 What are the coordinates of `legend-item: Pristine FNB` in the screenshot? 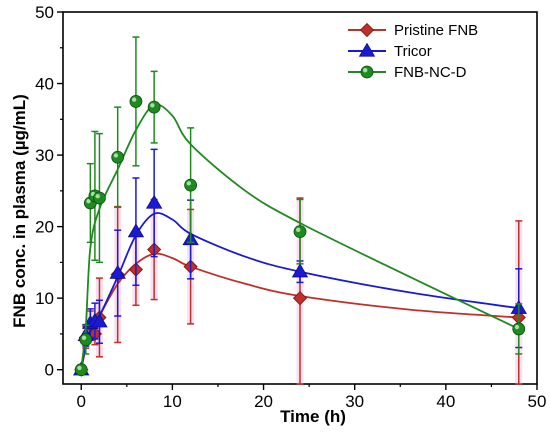 It's located at (413, 30).